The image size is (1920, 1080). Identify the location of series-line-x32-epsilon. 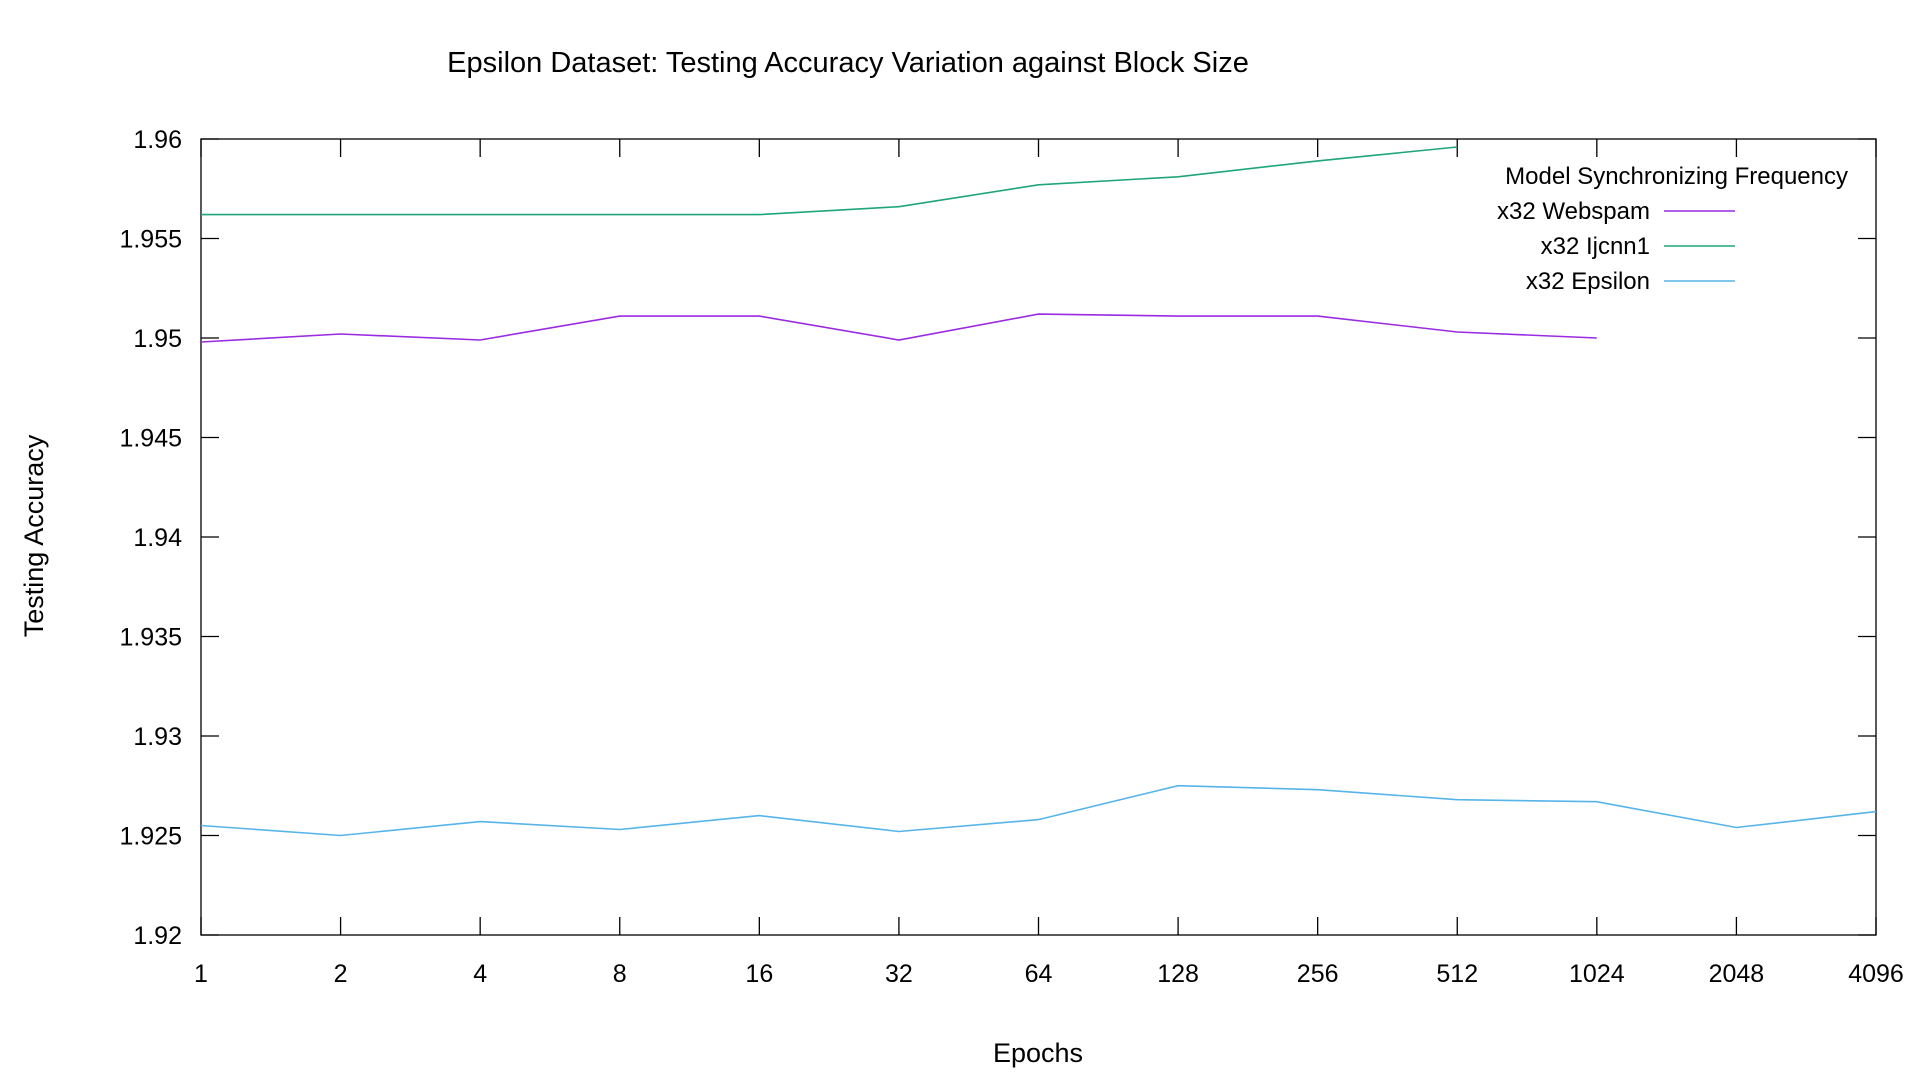
(1038, 810).